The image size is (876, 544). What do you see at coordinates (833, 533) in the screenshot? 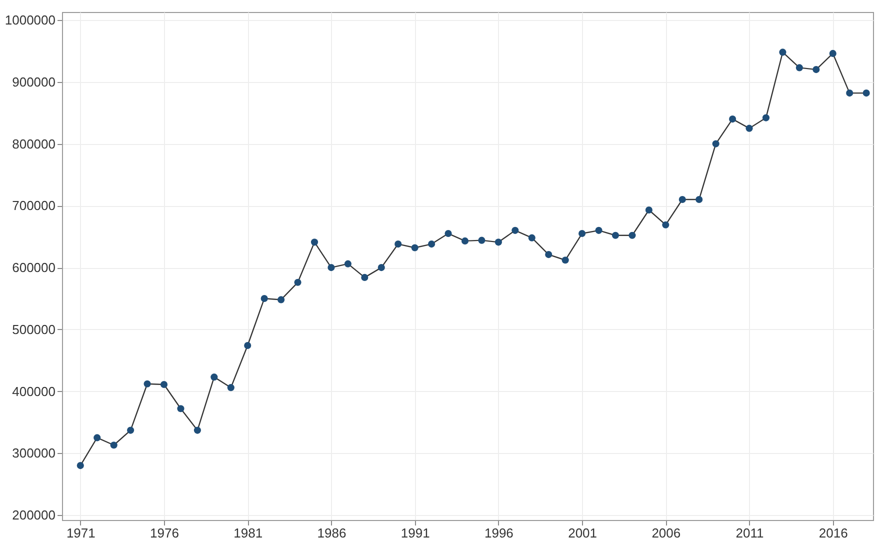
I see `x-tick-label: 2016` at bounding box center [833, 533].